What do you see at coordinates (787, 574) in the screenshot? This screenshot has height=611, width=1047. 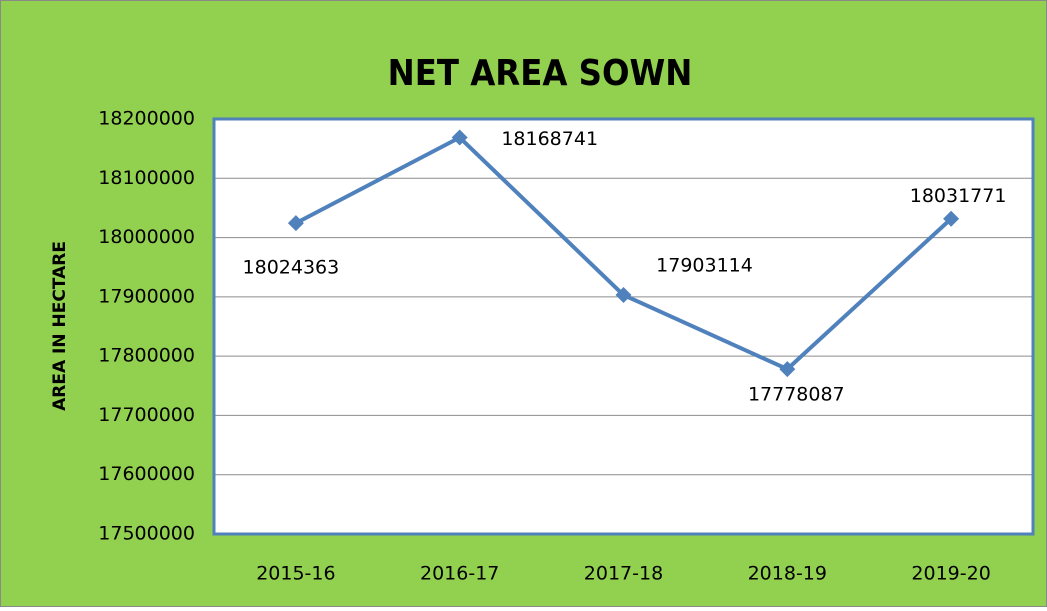 I see `x-tick-label: 2018-19` at bounding box center [787, 574].